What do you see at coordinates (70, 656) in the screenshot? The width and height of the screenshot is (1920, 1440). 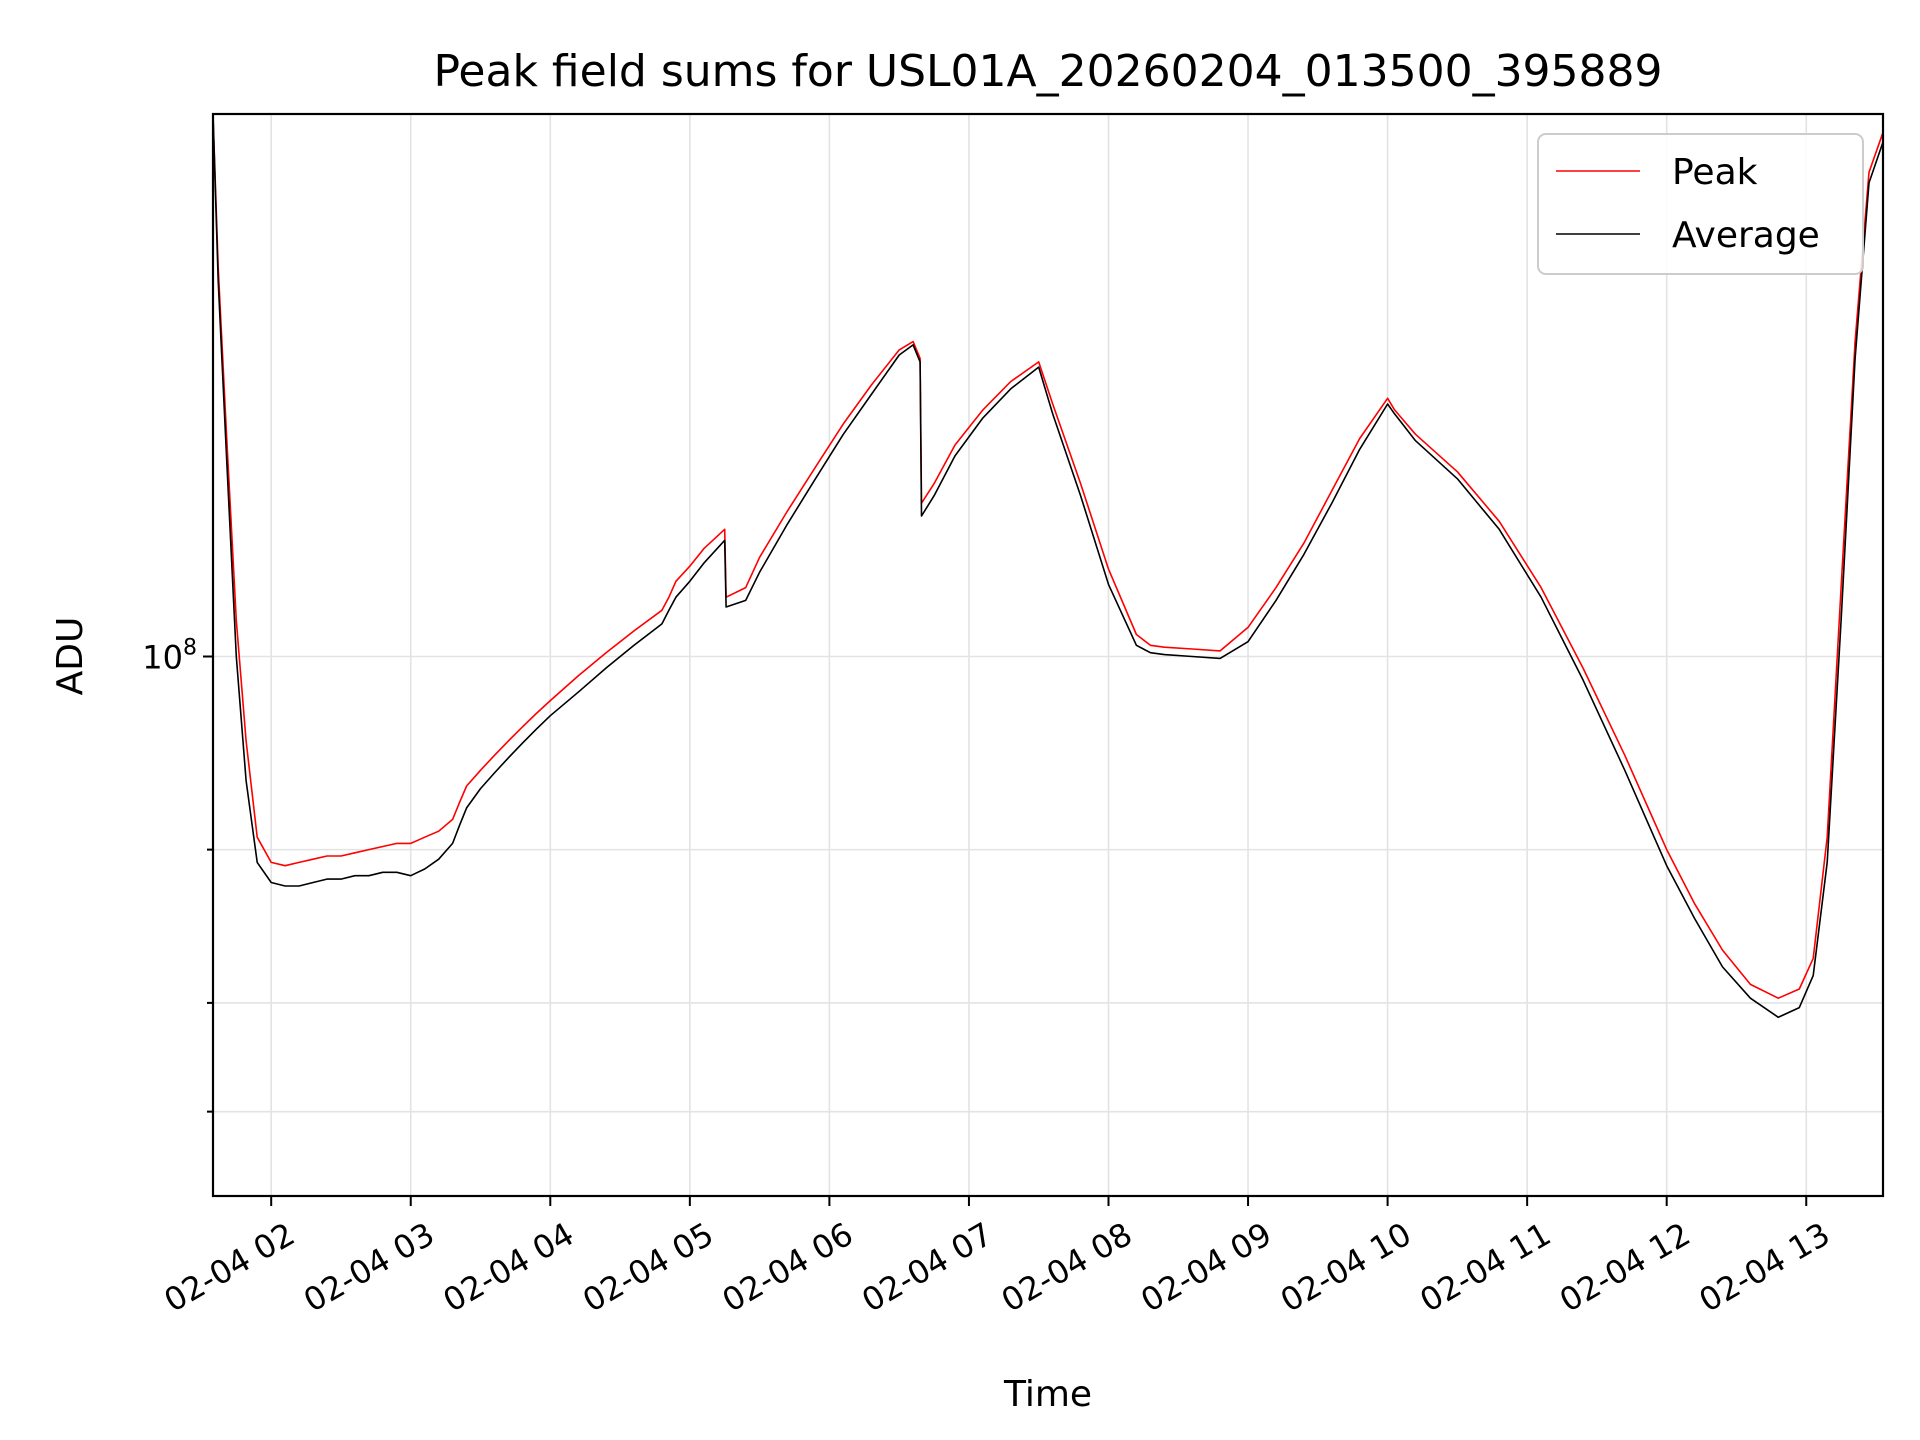 I see `y-axis-label: ADU` at bounding box center [70, 656].